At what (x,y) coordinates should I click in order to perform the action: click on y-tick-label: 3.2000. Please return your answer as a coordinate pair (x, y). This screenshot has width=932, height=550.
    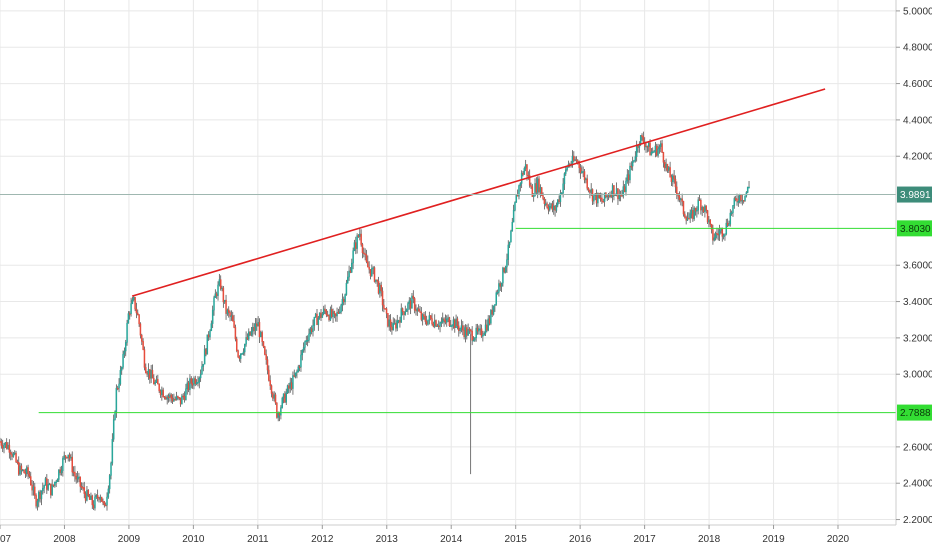
    Looking at the image, I should click on (917, 338).